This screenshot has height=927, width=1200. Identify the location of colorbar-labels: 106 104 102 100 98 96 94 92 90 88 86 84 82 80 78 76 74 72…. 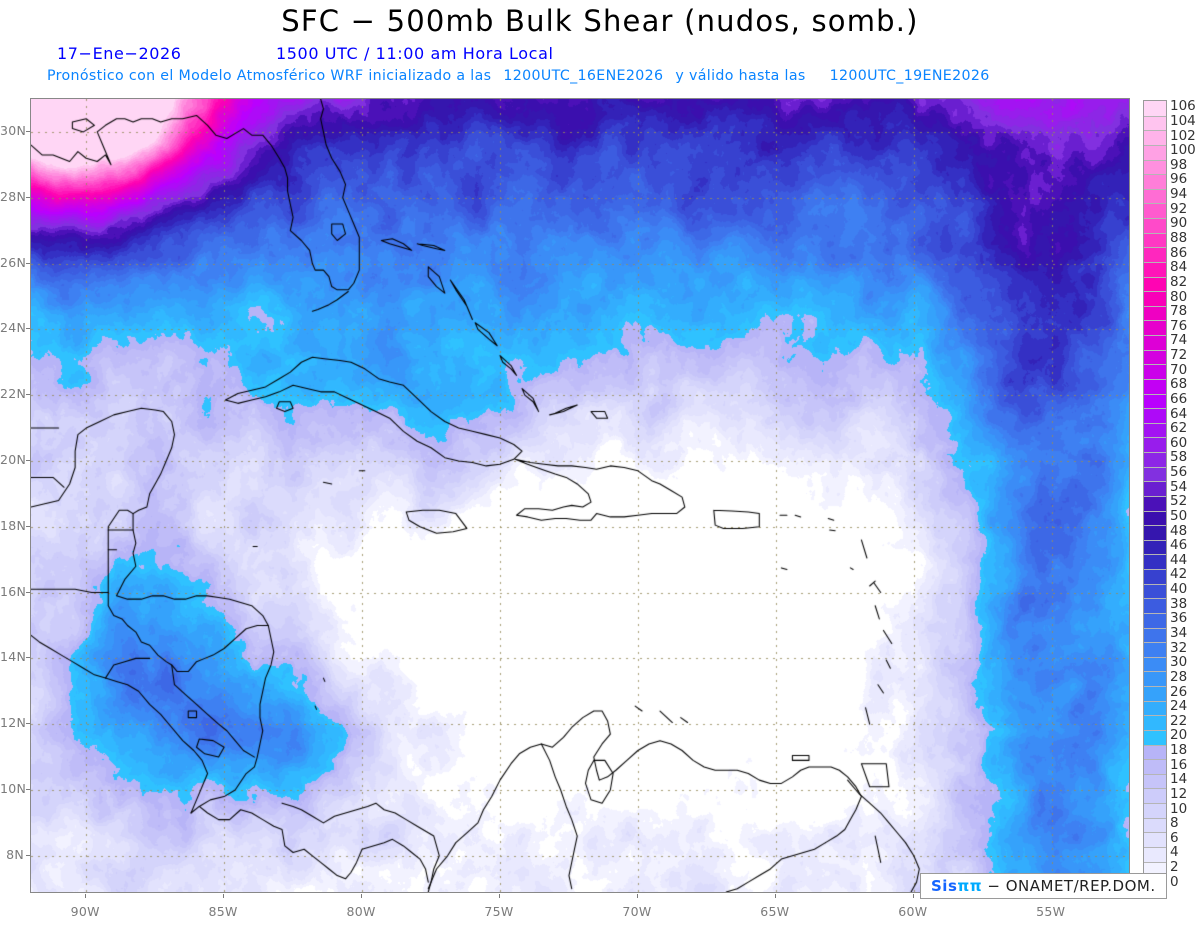
(1185, 495).